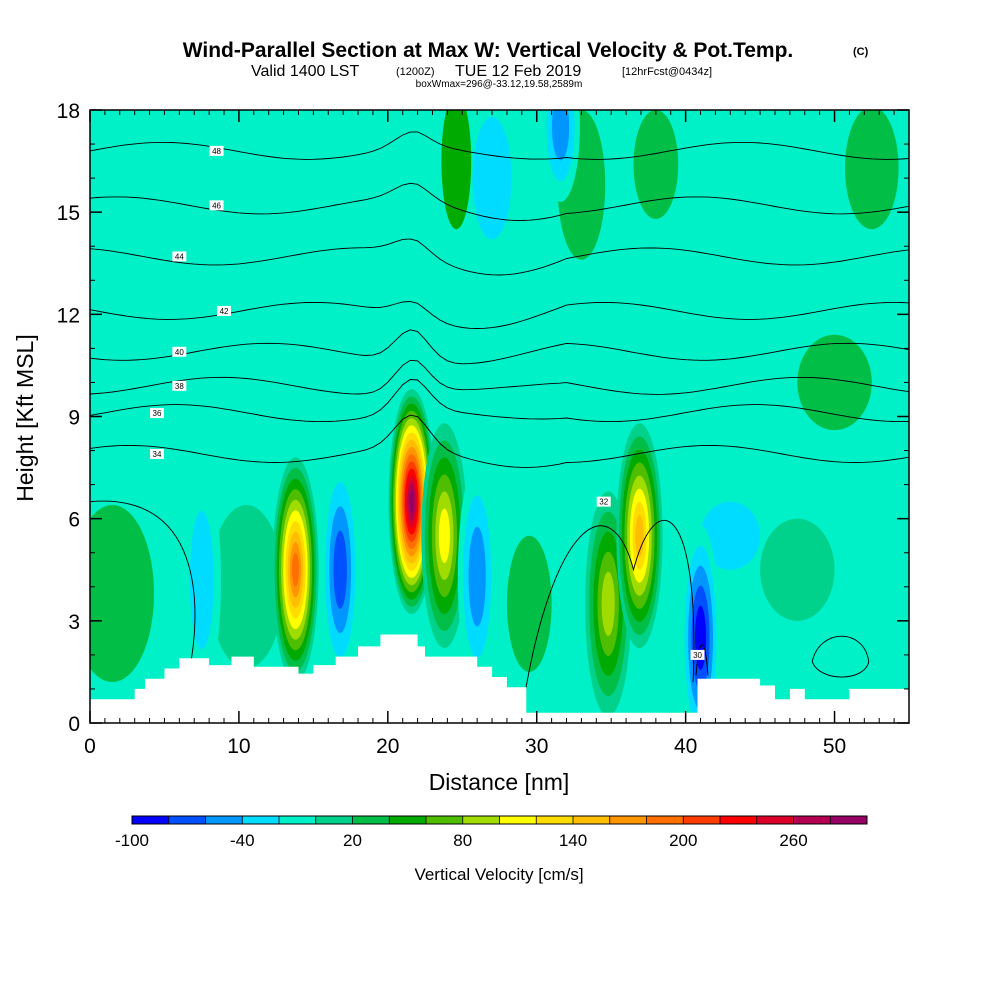 The height and width of the screenshot is (1000, 1000). Describe the element at coordinates (861, 52) in the screenshot. I see `title-copyright-mark: (C)` at that location.